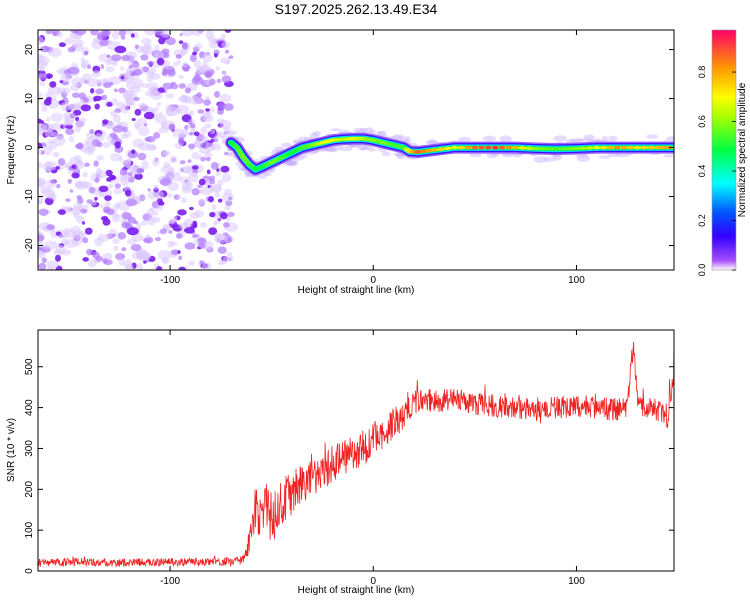 This screenshot has width=750, height=605. Describe the element at coordinates (716, 171) in the screenshot. I see `colorbar-ticks: 0.0 0.2 0.4 0.6 0.8` at that location.